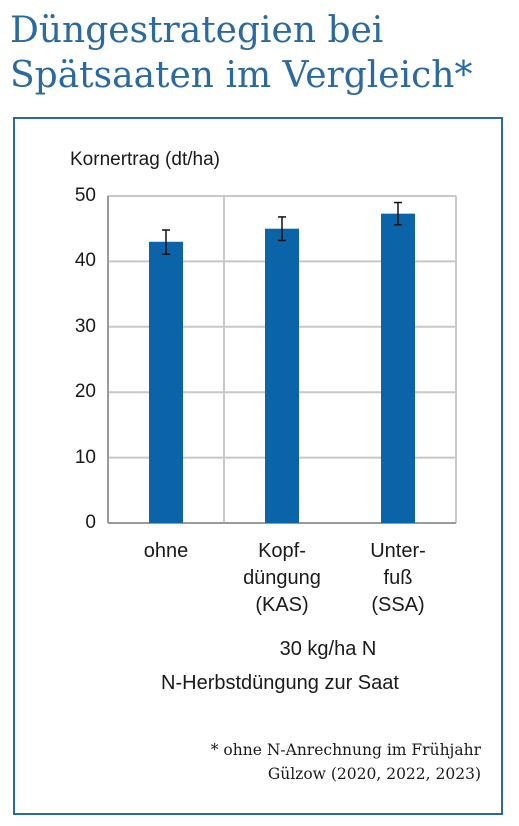 Image resolution: width=519 pixels, height=826 pixels. I want to click on y-tick-label: 40, so click(85, 261).